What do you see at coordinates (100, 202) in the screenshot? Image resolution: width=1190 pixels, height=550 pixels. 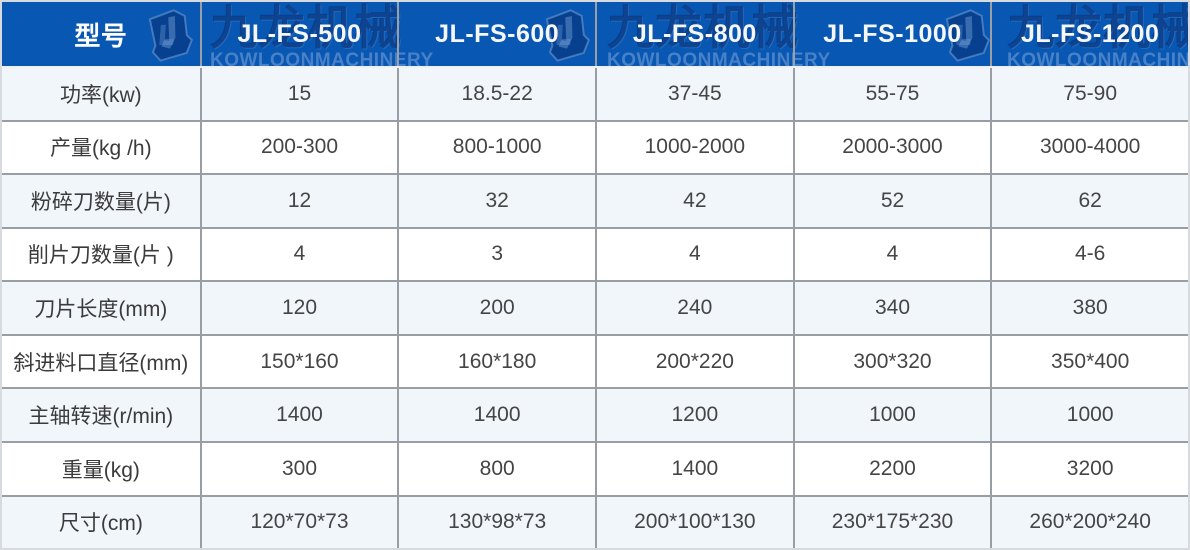 I see `row-label: 粉碎刀数量(片)` at bounding box center [100, 202].